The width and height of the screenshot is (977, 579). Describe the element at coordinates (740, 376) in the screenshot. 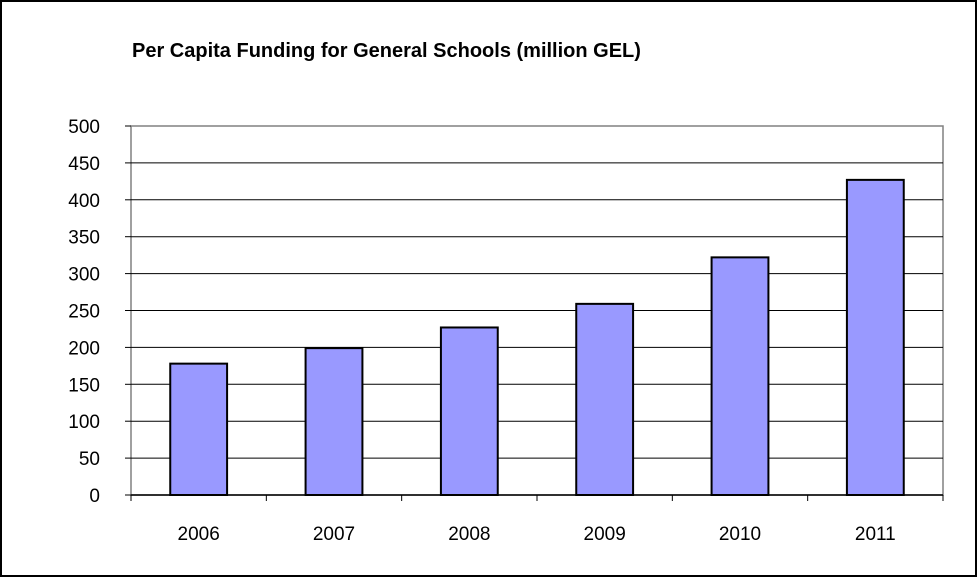

I see `bar-2010` at that location.